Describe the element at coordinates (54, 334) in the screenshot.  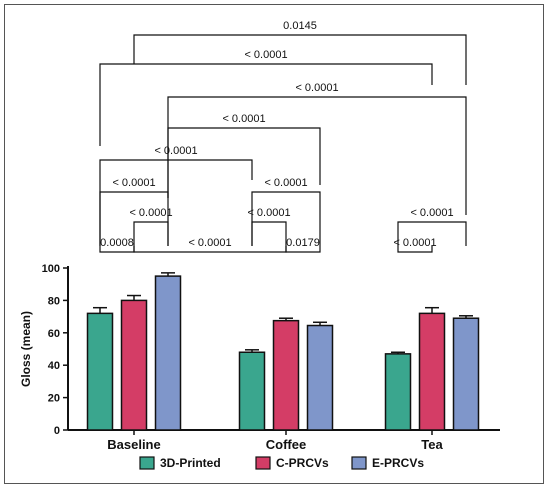
I see `y-tick-label: 60` at that location.